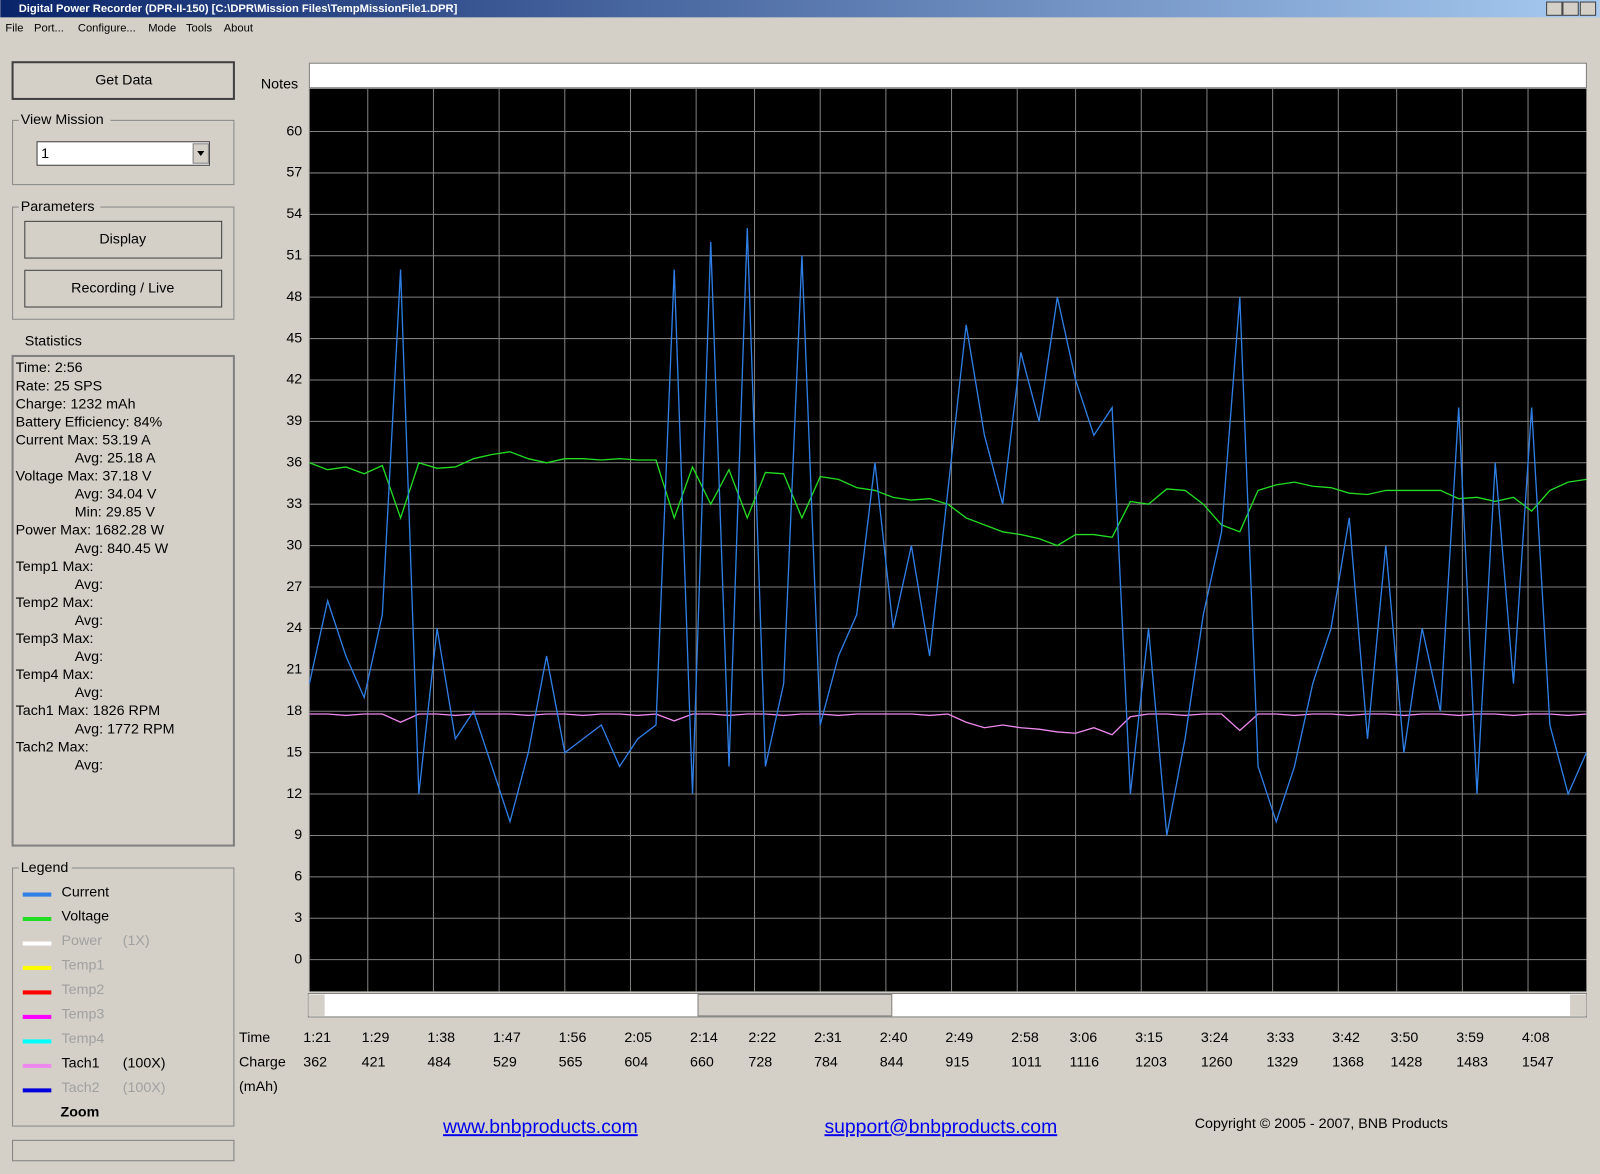 The height and width of the screenshot is (1174, 1600). Describe the element at coordinates (123, 80) in the screenshot. I see `get-data-button` at that location.